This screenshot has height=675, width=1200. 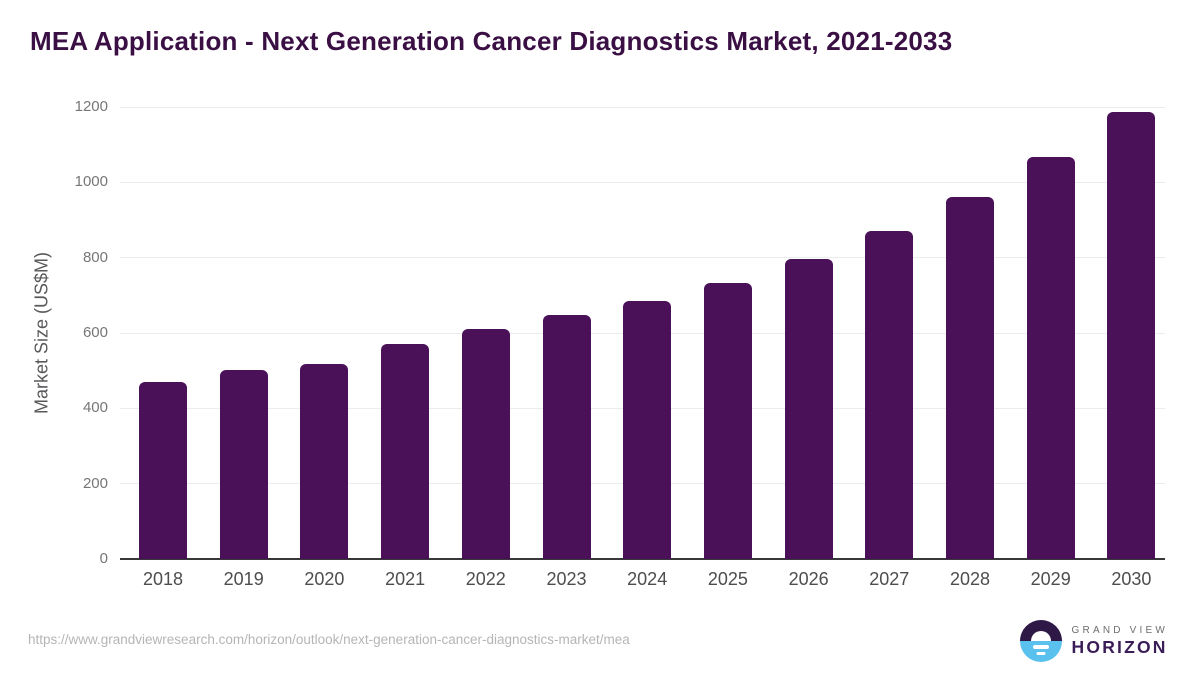 I want to click on x-tick-label-2019: 2019, so click(x=243, y=579).